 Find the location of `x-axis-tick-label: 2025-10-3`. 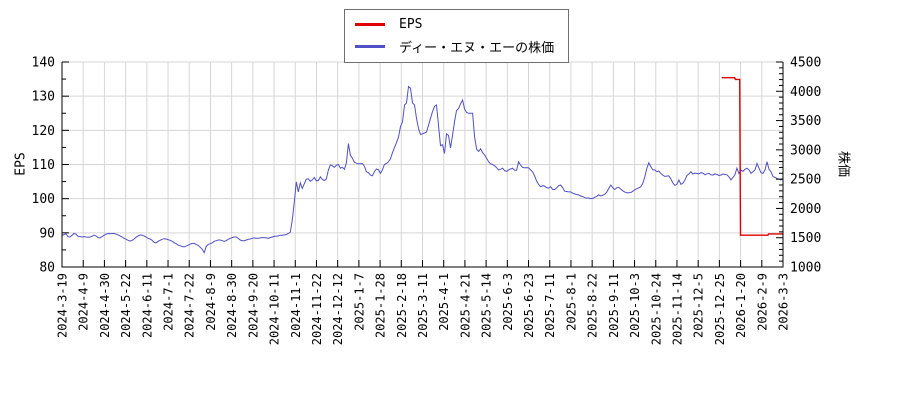

x-axis-tick-label: 2025-10-3 is located at coordinates (635, 305).